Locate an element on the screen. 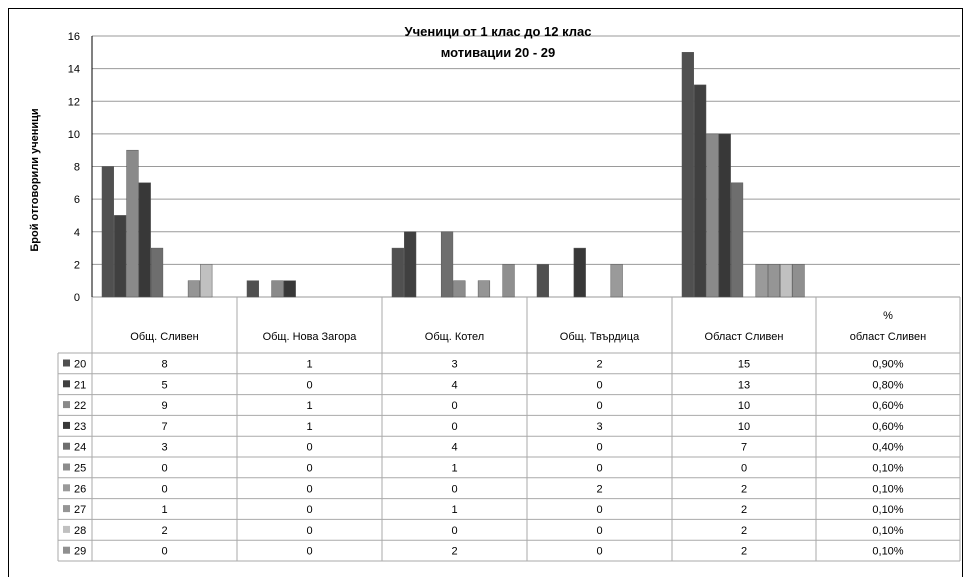 This screenshot has height=577, width=965. table-cell: 10 is located at coordinates (744, 406).